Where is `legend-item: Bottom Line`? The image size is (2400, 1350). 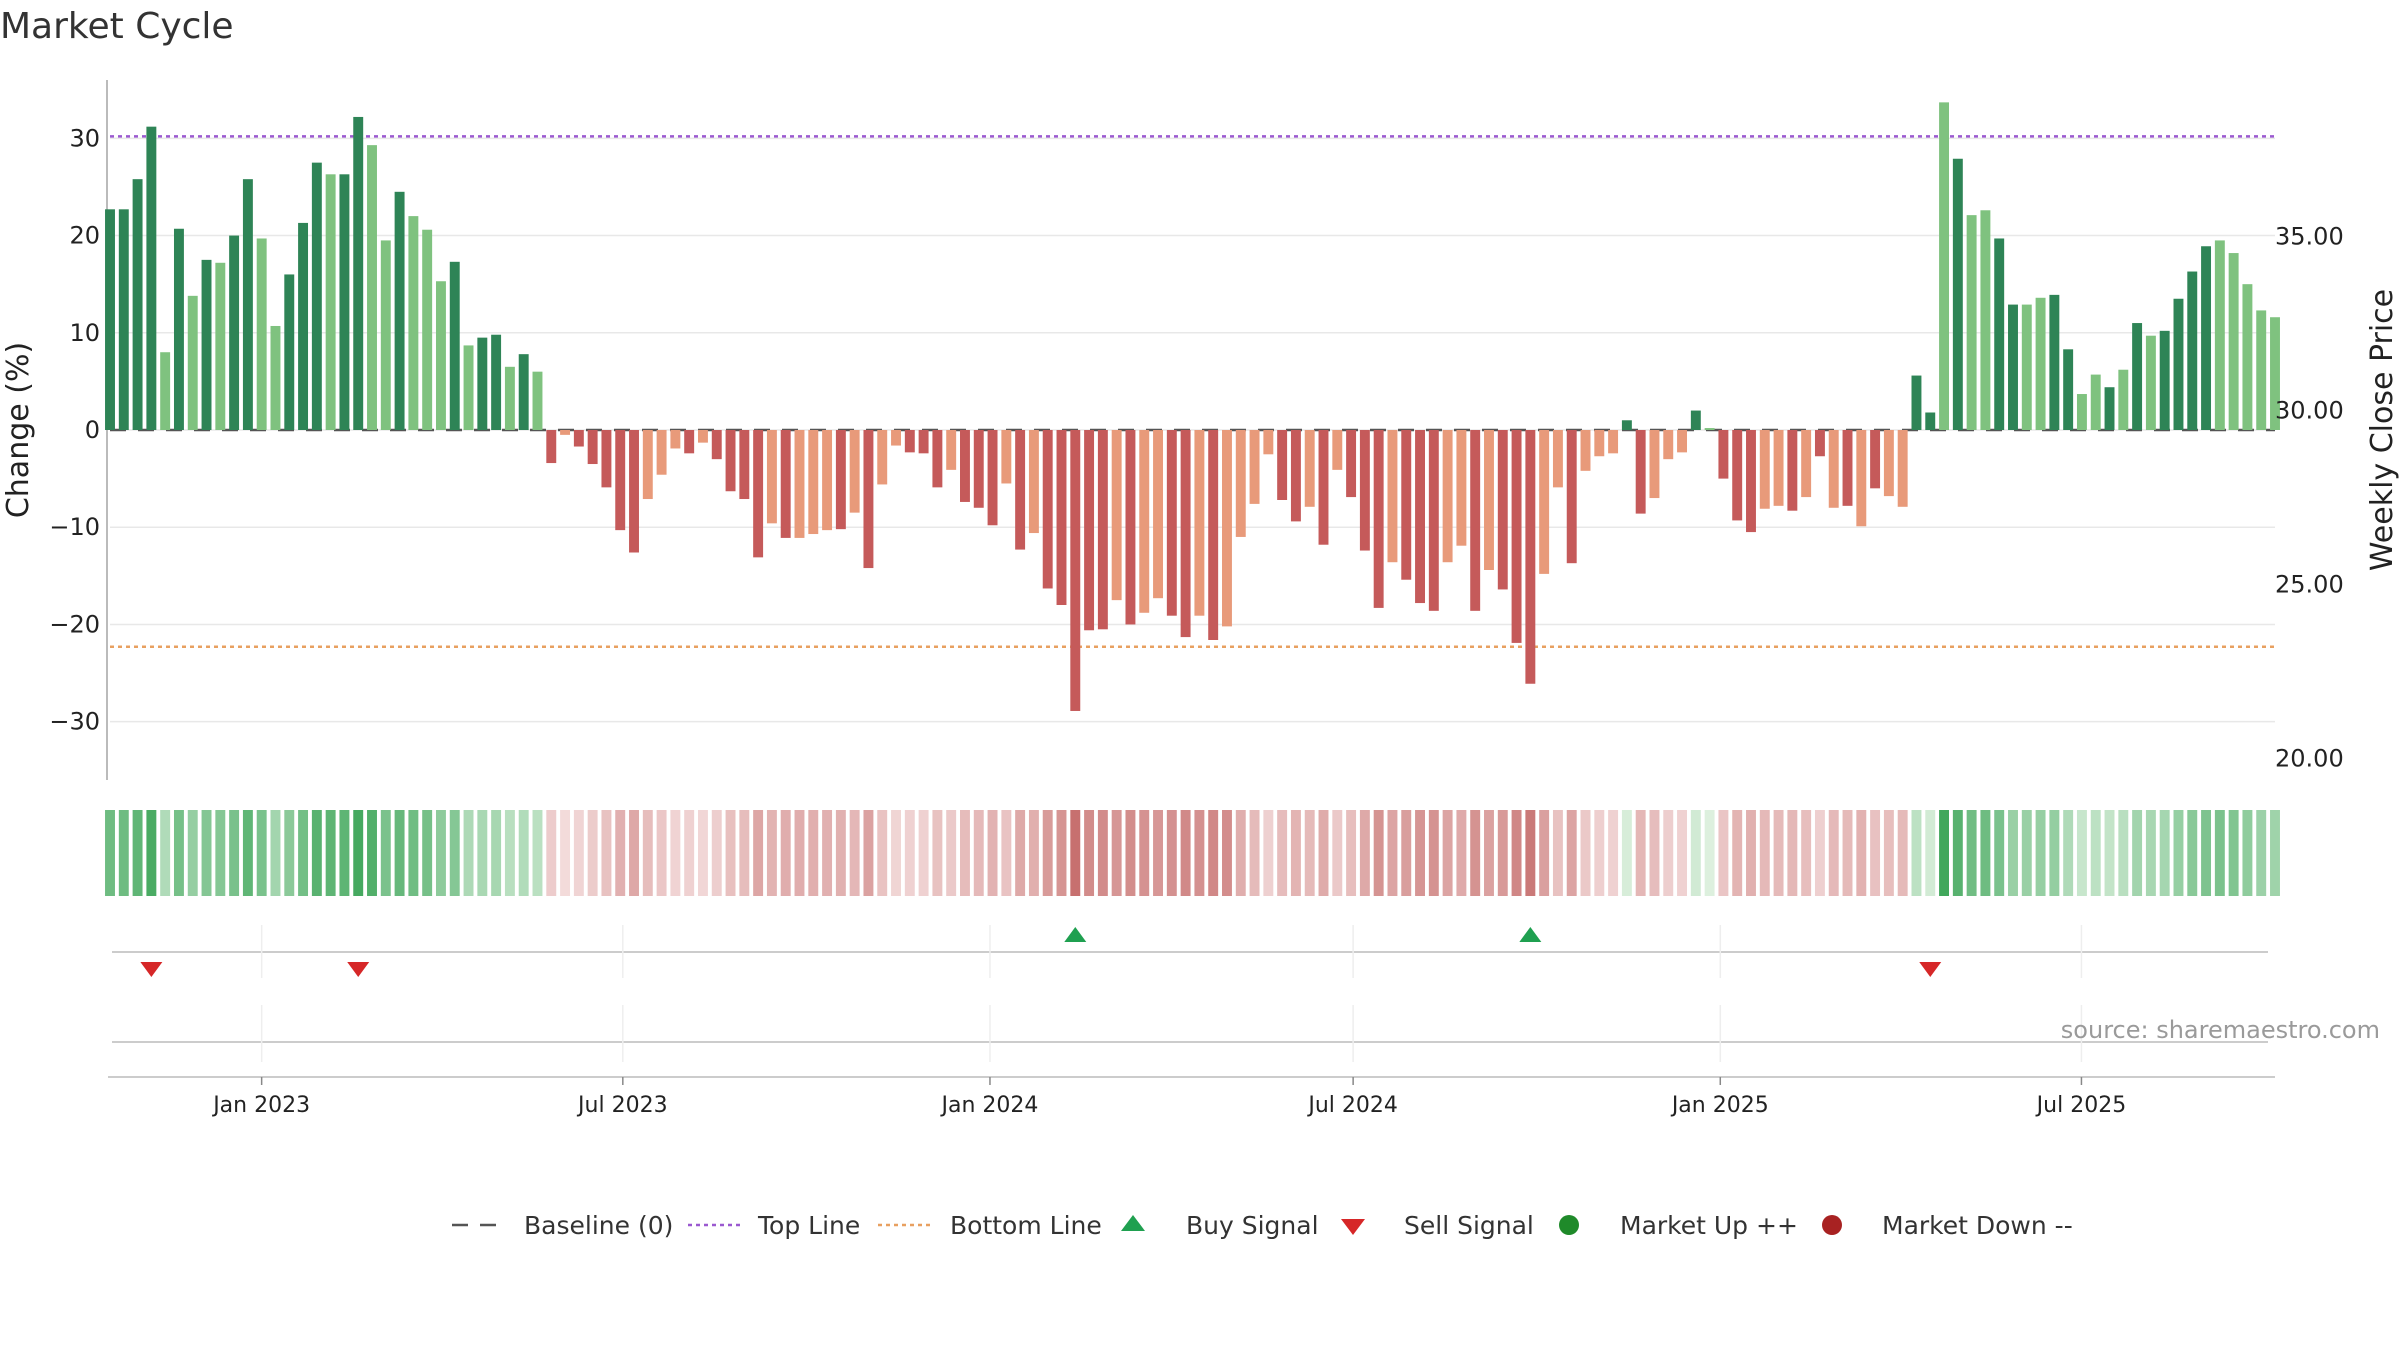 legend-item: Bottom Line is located at coordinates (990, 1225).